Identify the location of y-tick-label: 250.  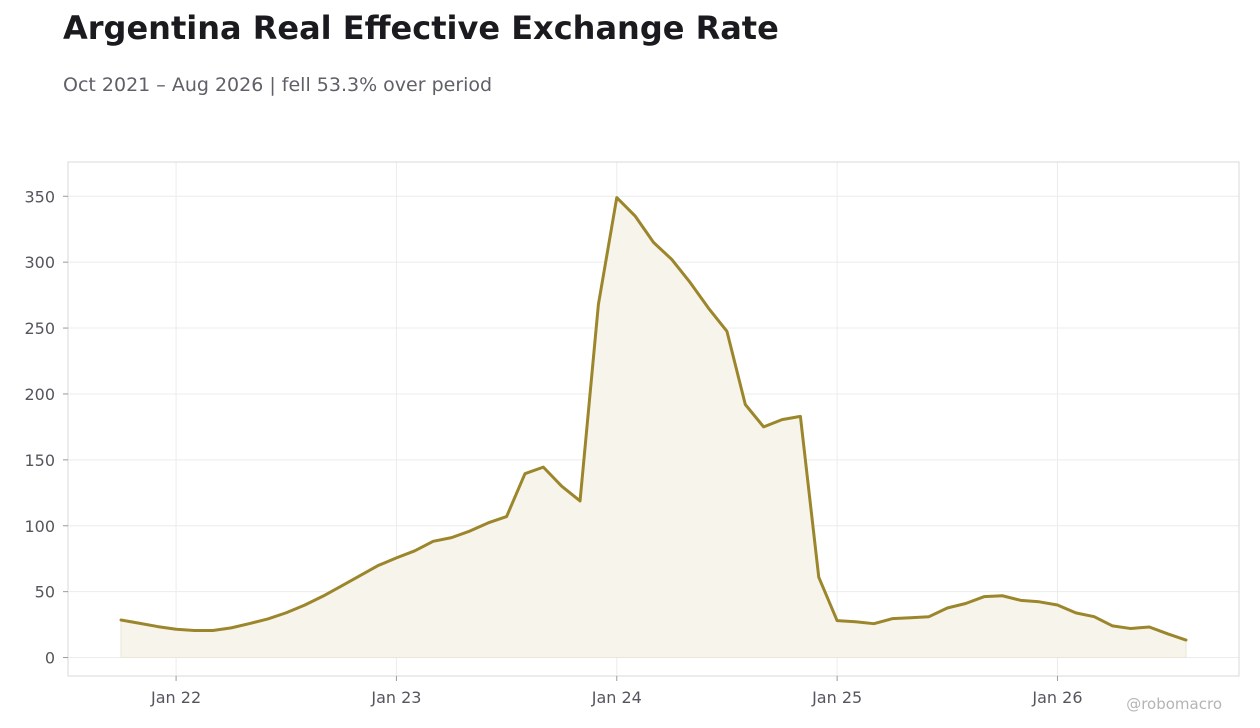
(39, 328).